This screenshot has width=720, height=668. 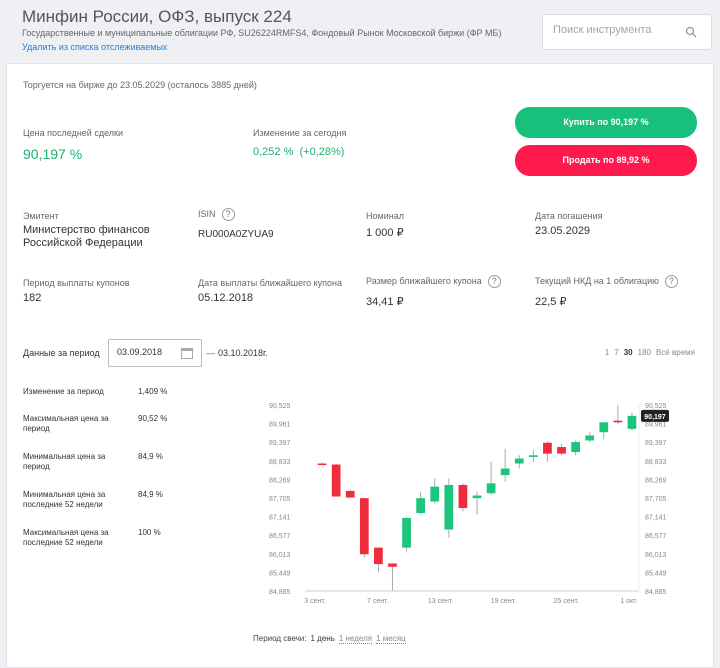 I want to click on last-price-label: Цена последней сделки, so click(x=73, y=133).